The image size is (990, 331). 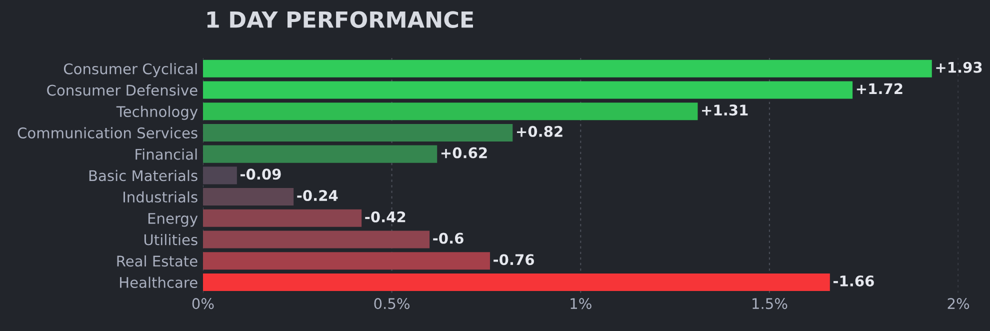 What do you see at coordinates (108, 132) in the screenshot?
I see `y-tick-label: Communication Services` at bounding box center [108, 132].